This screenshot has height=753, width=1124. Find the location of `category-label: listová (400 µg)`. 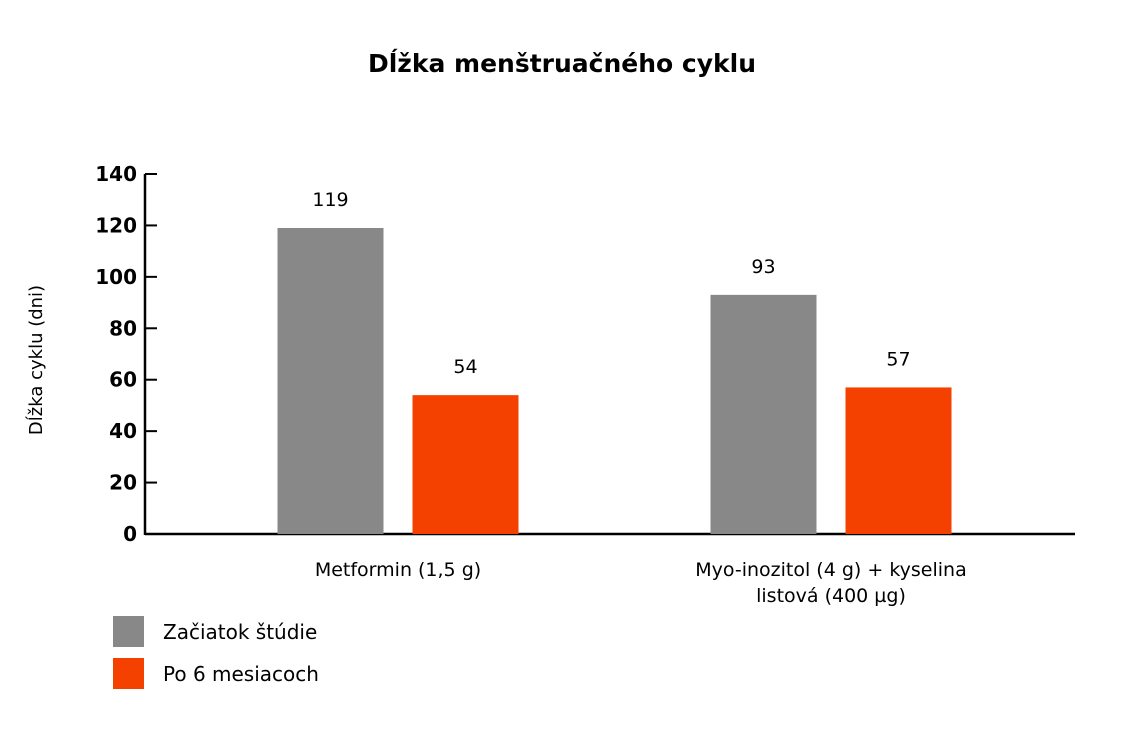

category-label: listová (400 µg) is located at coordinates (831, 596).